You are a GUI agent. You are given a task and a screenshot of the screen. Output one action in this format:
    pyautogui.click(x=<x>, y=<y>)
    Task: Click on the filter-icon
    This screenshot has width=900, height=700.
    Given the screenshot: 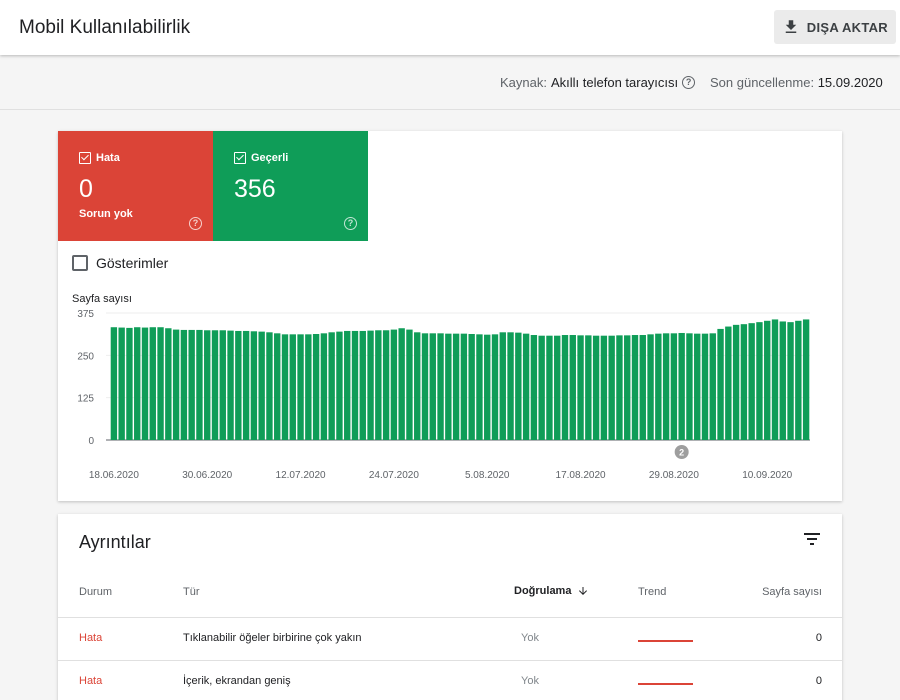 What is the action you would take?
    pyautogui.click(x=812, y=539)
    